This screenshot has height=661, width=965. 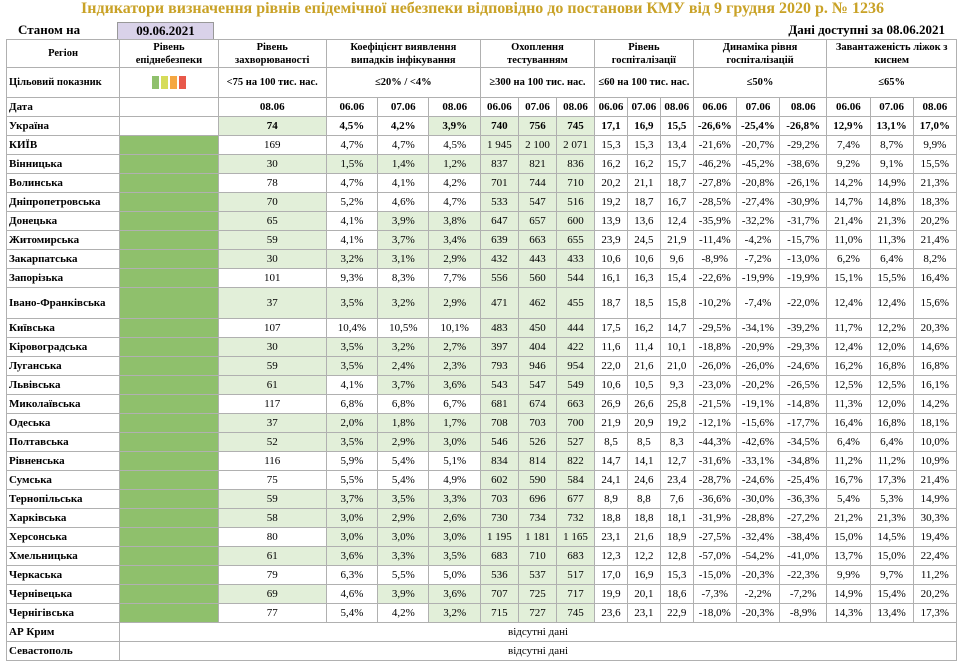 I want to click on oxygen-cell: 13,4%, so click(x=891, y=613).